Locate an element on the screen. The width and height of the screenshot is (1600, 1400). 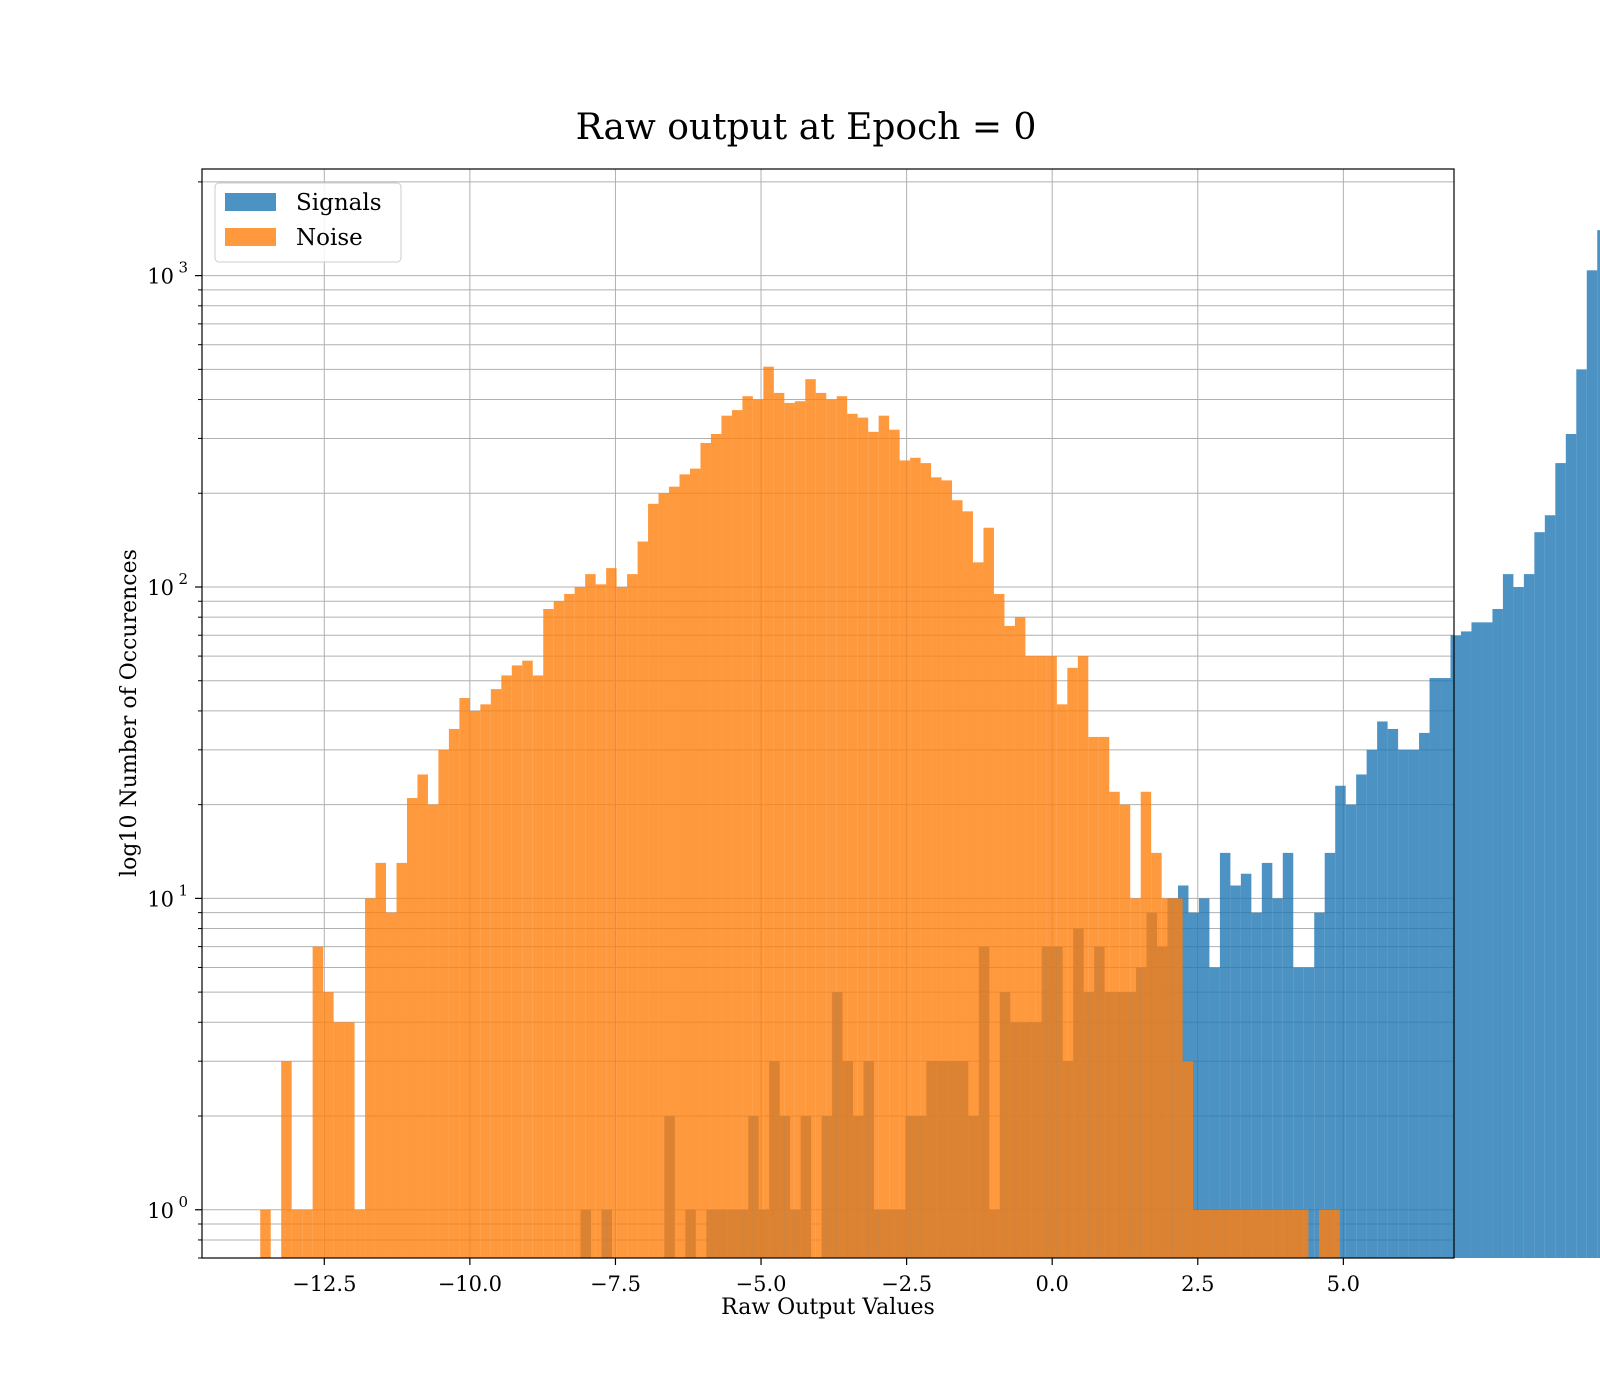
legend-label-signals: Signals is located at coordinates (339, 203).